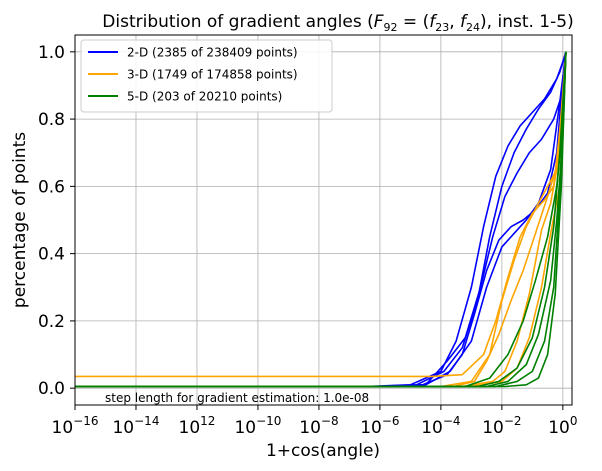  I want to click on y-tick-label: 0.8, so click(51, 120).